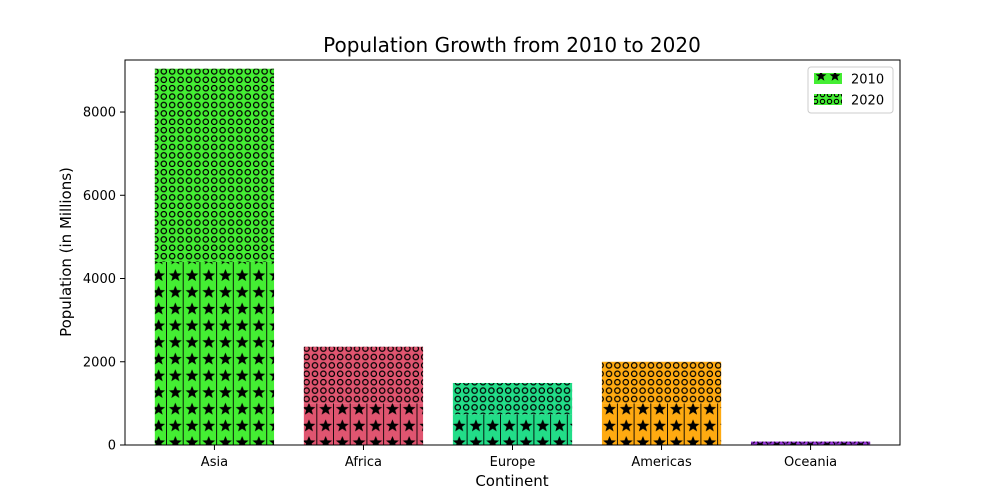 Image resolution: width=1000 pixels, height=500 pixels. What do you see at coordinates (828, 99) in the screenshot?
I see `legend-swatch-hatch-2020` at bounding box center [828, 99].